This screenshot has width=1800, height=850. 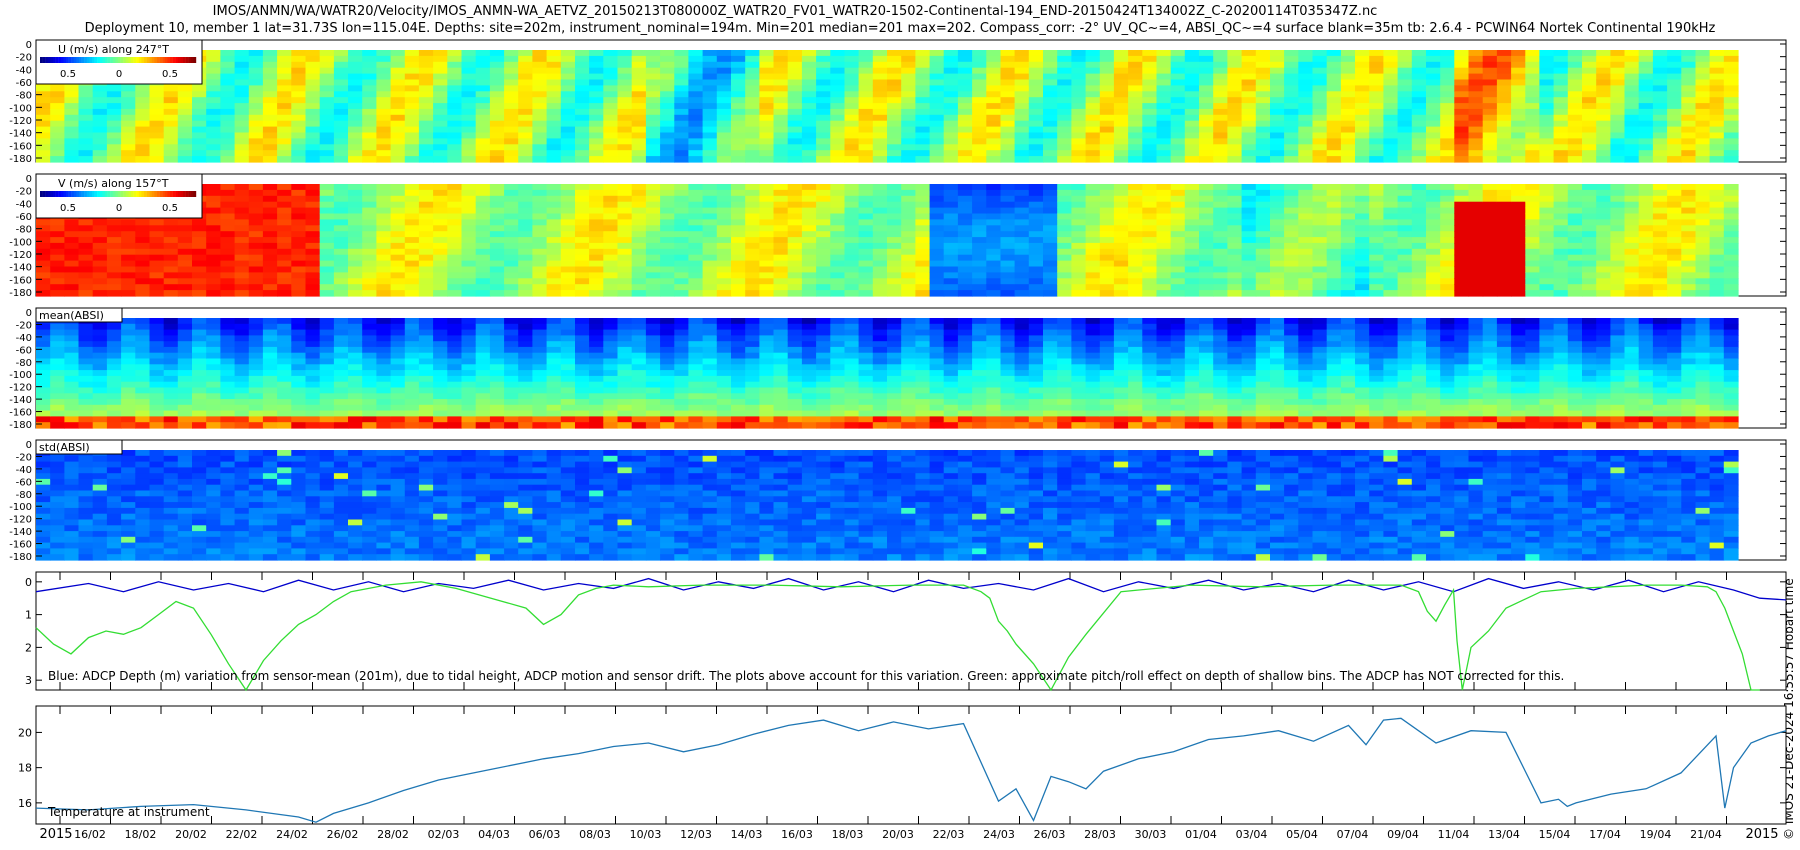 I want to click on x-tick-label: 20/03, so click(x=898, y=834).